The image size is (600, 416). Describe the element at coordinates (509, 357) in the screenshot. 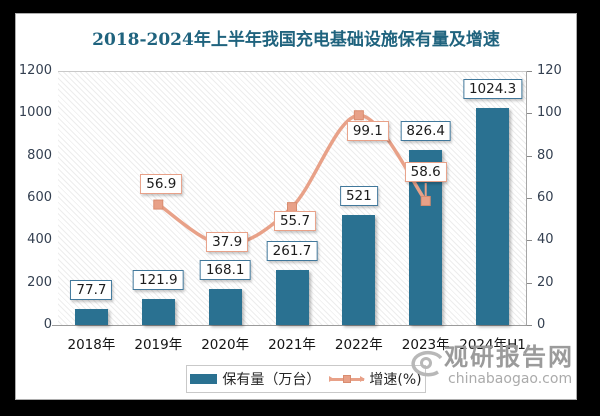

I see `watermark-site-name: 观研报告网` at that location.